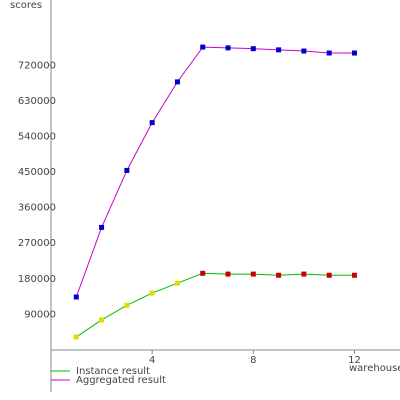 This screenshot has width=400, height=400. Describe the element at coordinates (37, 243) in the screenshot. I see `y-tick-label: 270000` at that location.